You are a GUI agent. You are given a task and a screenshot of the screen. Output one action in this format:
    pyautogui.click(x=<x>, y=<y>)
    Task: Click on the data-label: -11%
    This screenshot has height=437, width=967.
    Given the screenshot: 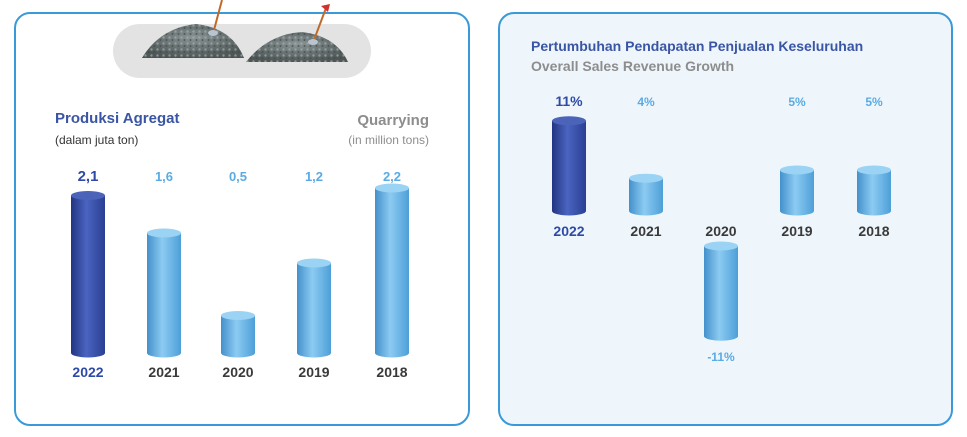 What is the action you would take?
    pyautogui.click(x=721, y=357)
    